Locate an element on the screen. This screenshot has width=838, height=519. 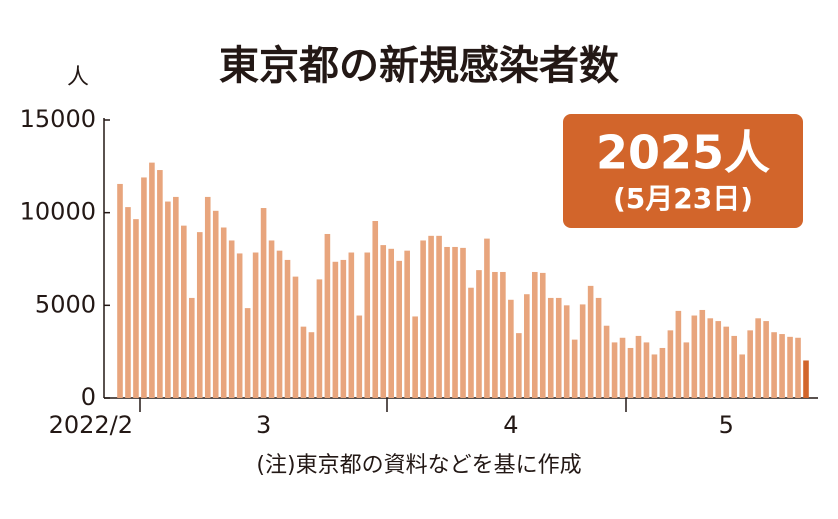
chart-title: 東京都の新規感染者数 is located at coordinates (419, 66).